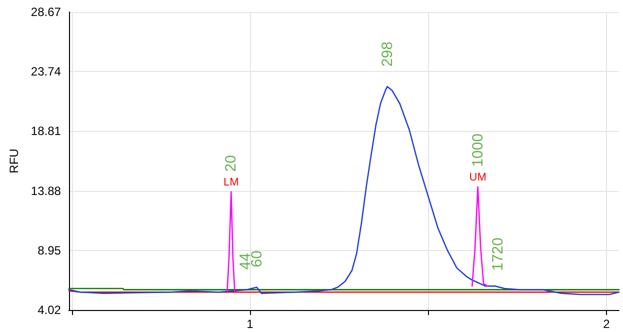 The width and height of the screenshot is (623, 332). What do you see at coordinates (606, 324) in the screenshot?
I see `x-tick-label: 2` at bounding box center [606, 324].